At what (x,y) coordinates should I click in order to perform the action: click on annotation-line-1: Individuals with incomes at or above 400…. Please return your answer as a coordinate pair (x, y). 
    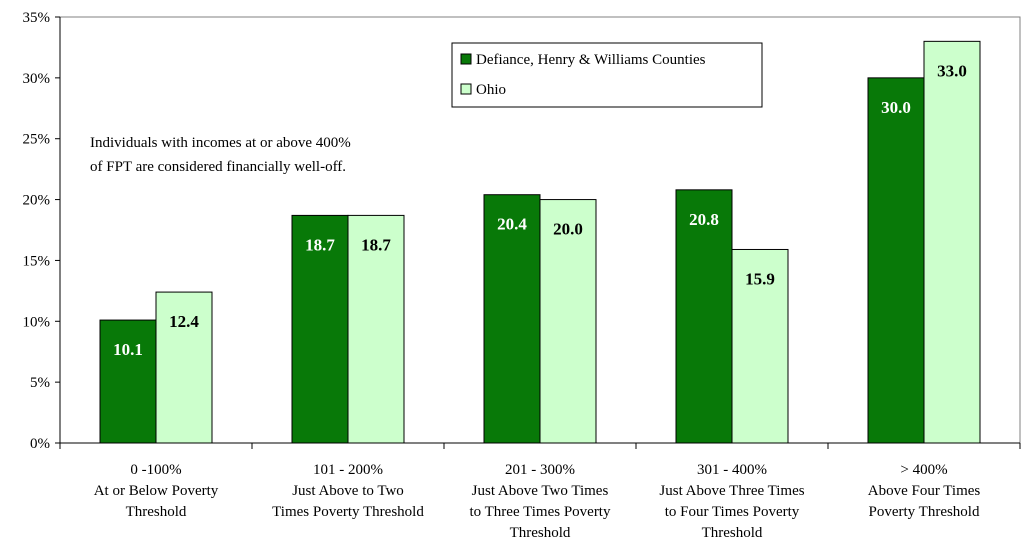
    Looking at the image, I should click on (220, 143).